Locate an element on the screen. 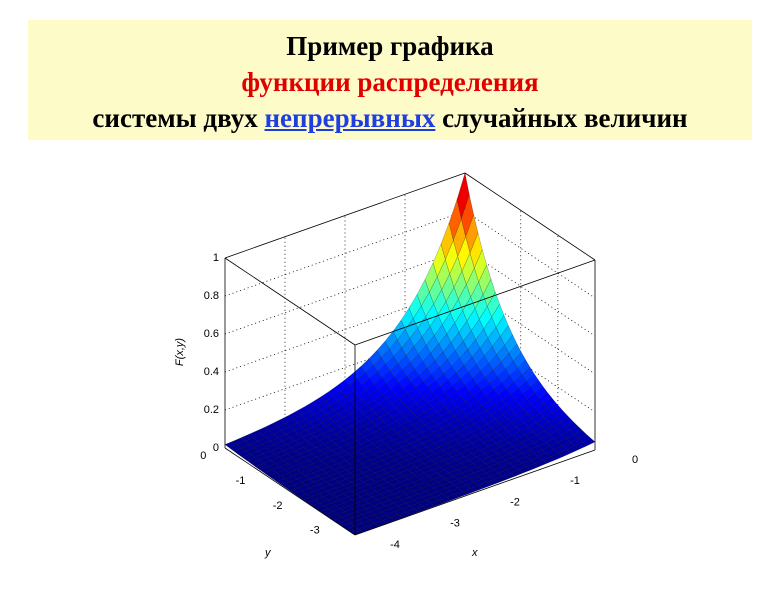 The image size is (764, 603). y-tick-label: -3 is located at coordinates (315, 531).